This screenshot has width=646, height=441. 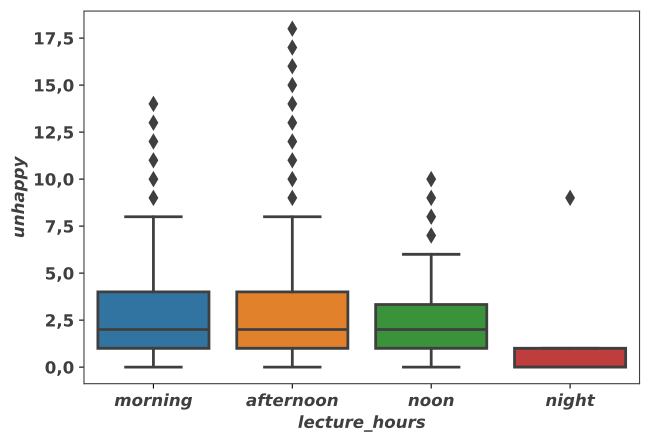 What do you see at coordinates (19, 197) in the screenshot?
I see `y-axis-title: unhappy` at bounding box center [19, 197].